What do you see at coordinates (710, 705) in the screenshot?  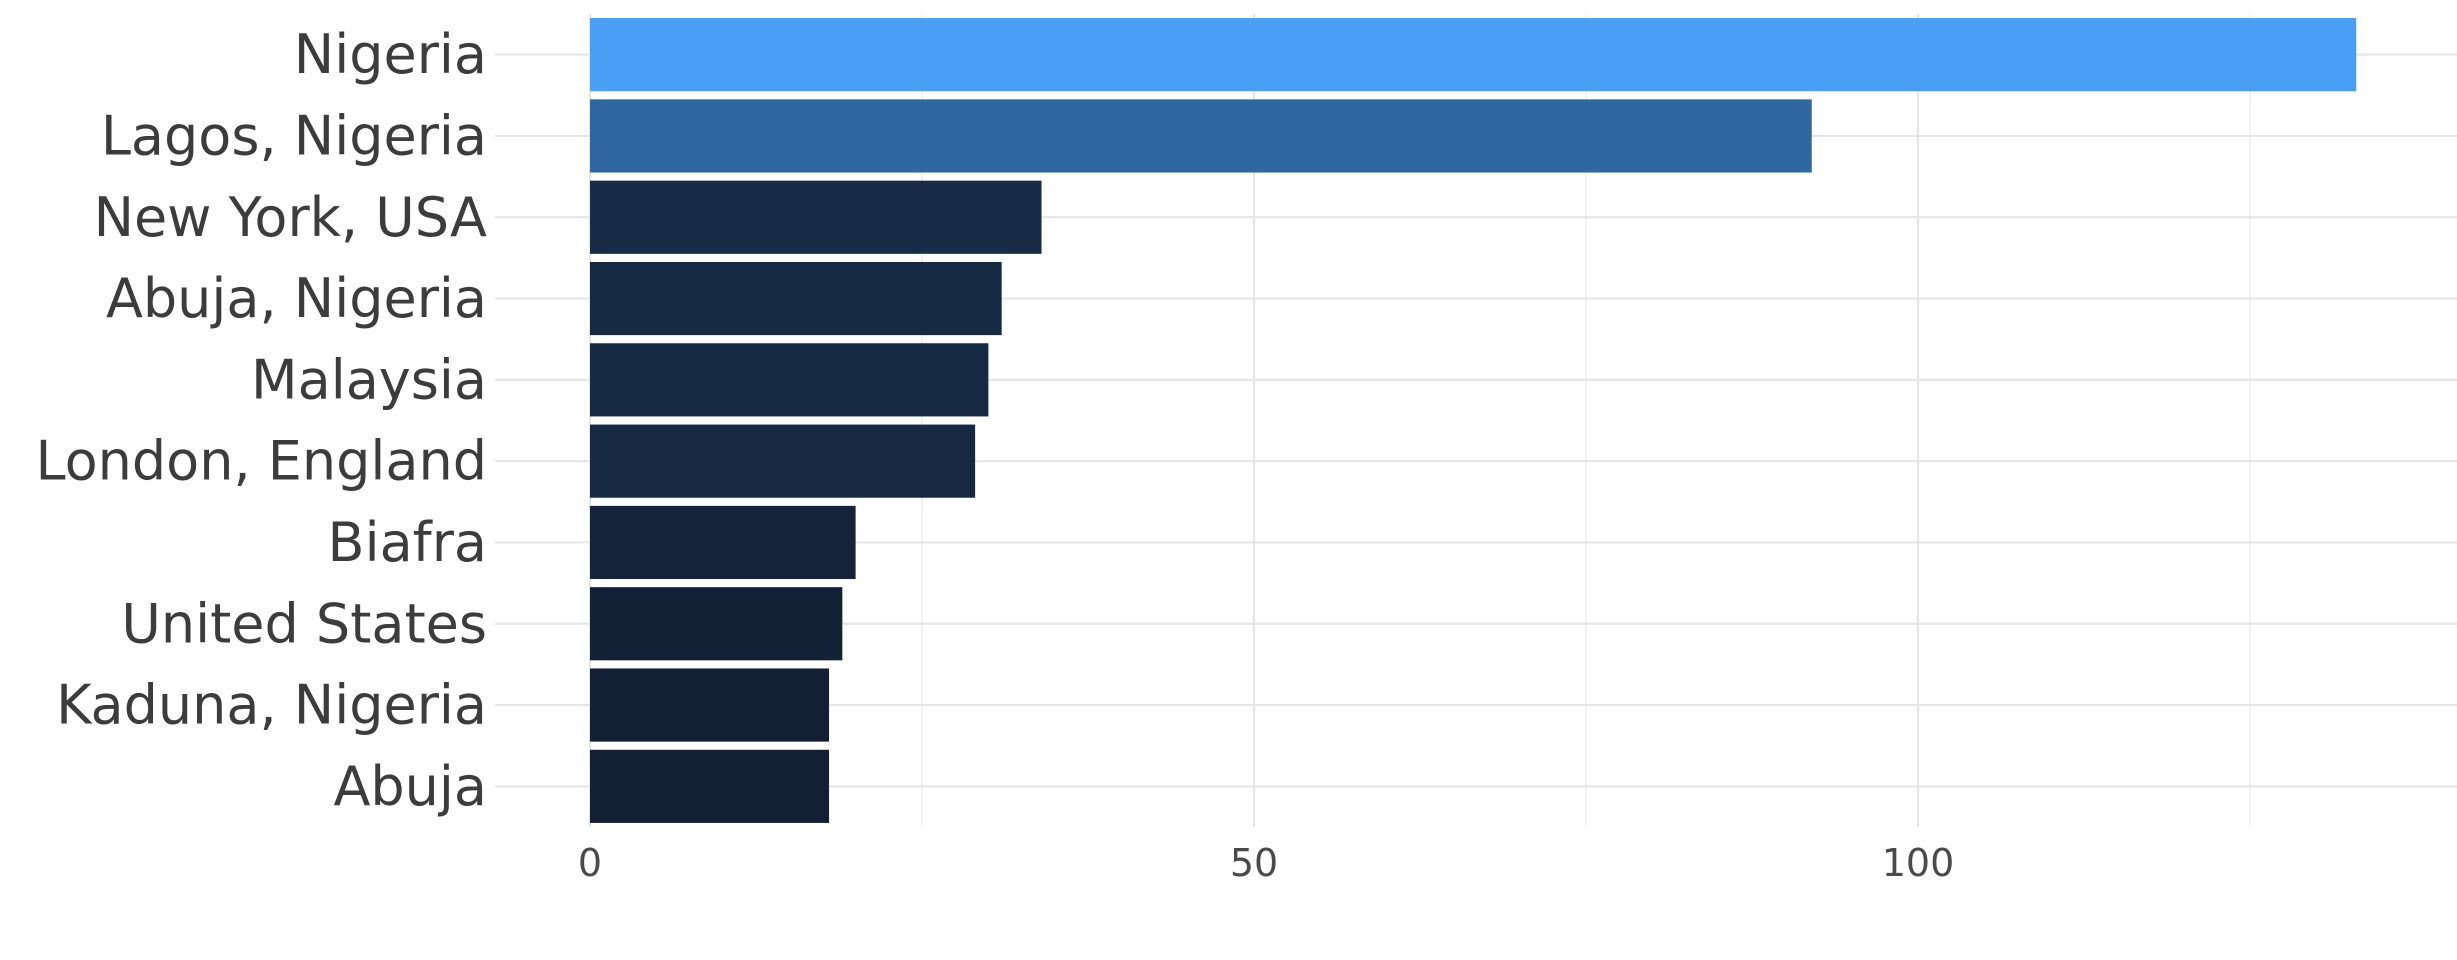 I see `bar-kaduna-nigeria` at bounding box center [710, 705].